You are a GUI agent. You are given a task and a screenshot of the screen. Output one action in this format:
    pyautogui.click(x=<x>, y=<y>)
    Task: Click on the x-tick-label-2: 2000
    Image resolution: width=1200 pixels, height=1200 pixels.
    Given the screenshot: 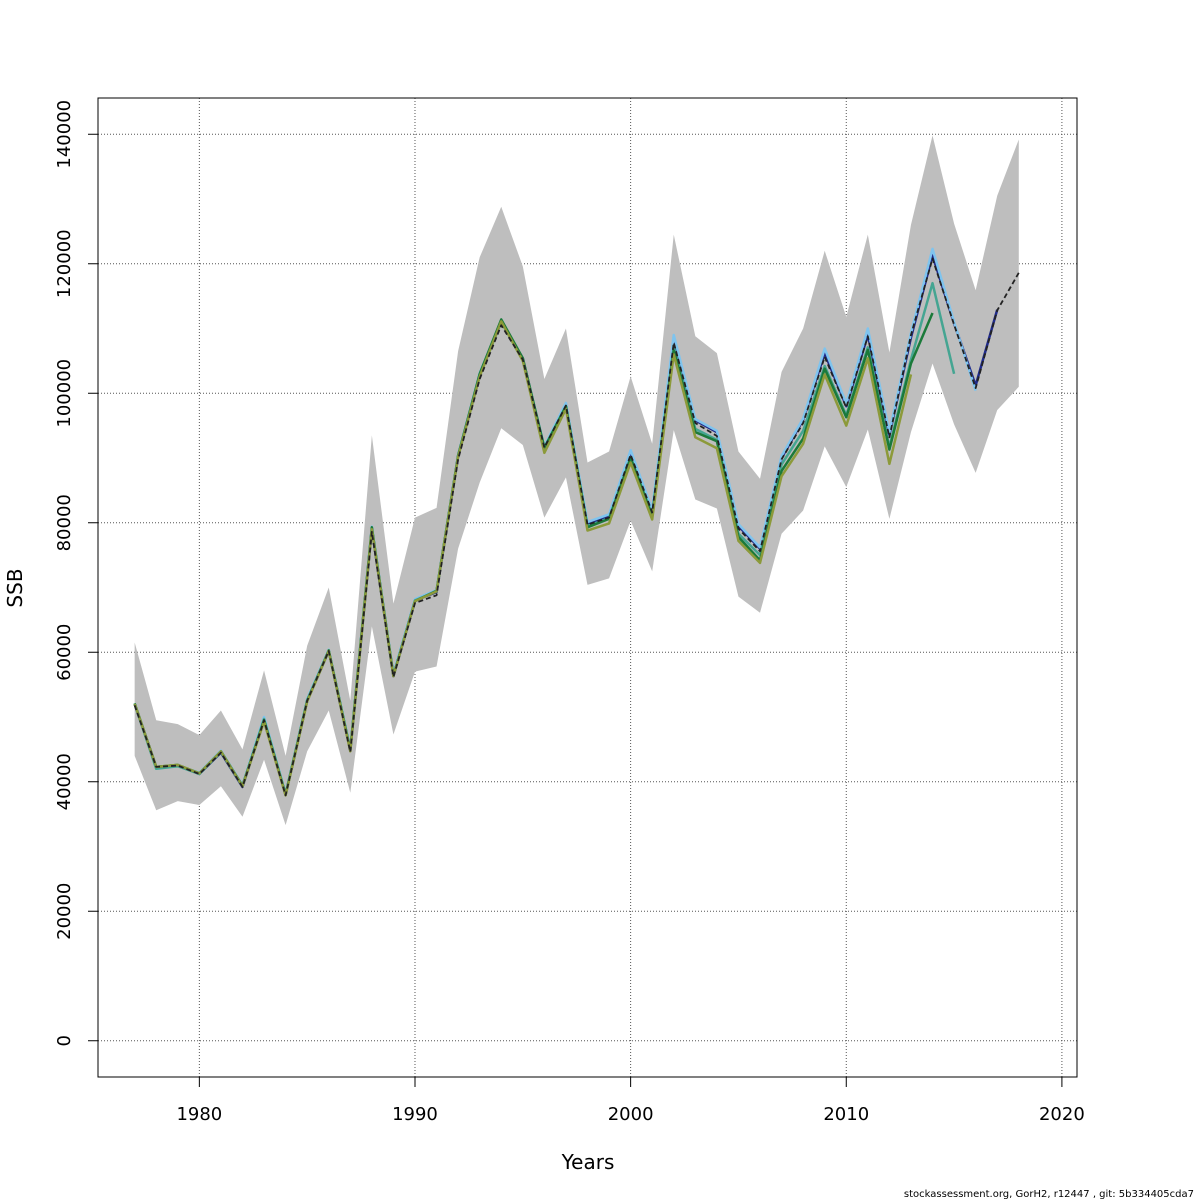 What is the action you would take?
    pyautogui.click(x=631, y=1114)
    